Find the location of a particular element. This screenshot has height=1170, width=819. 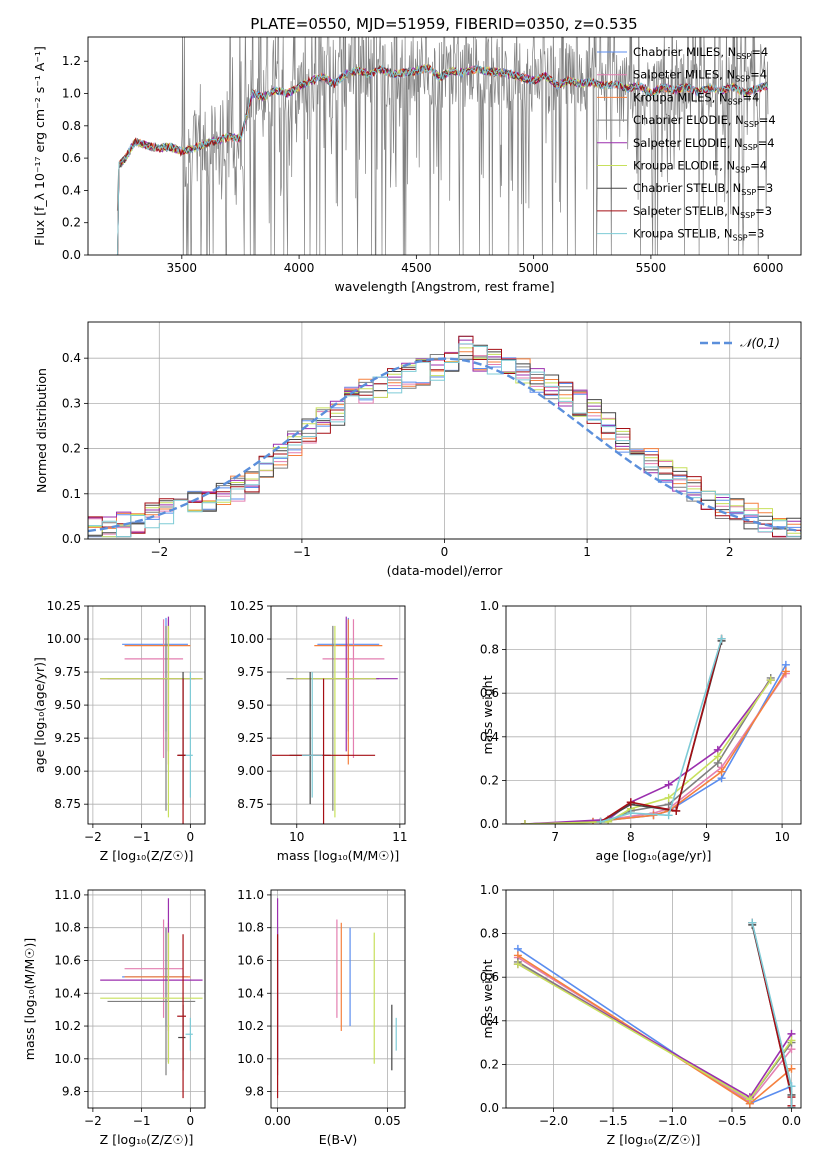

x-tick-label: −0.5 is located at coordinates (731, 1121).